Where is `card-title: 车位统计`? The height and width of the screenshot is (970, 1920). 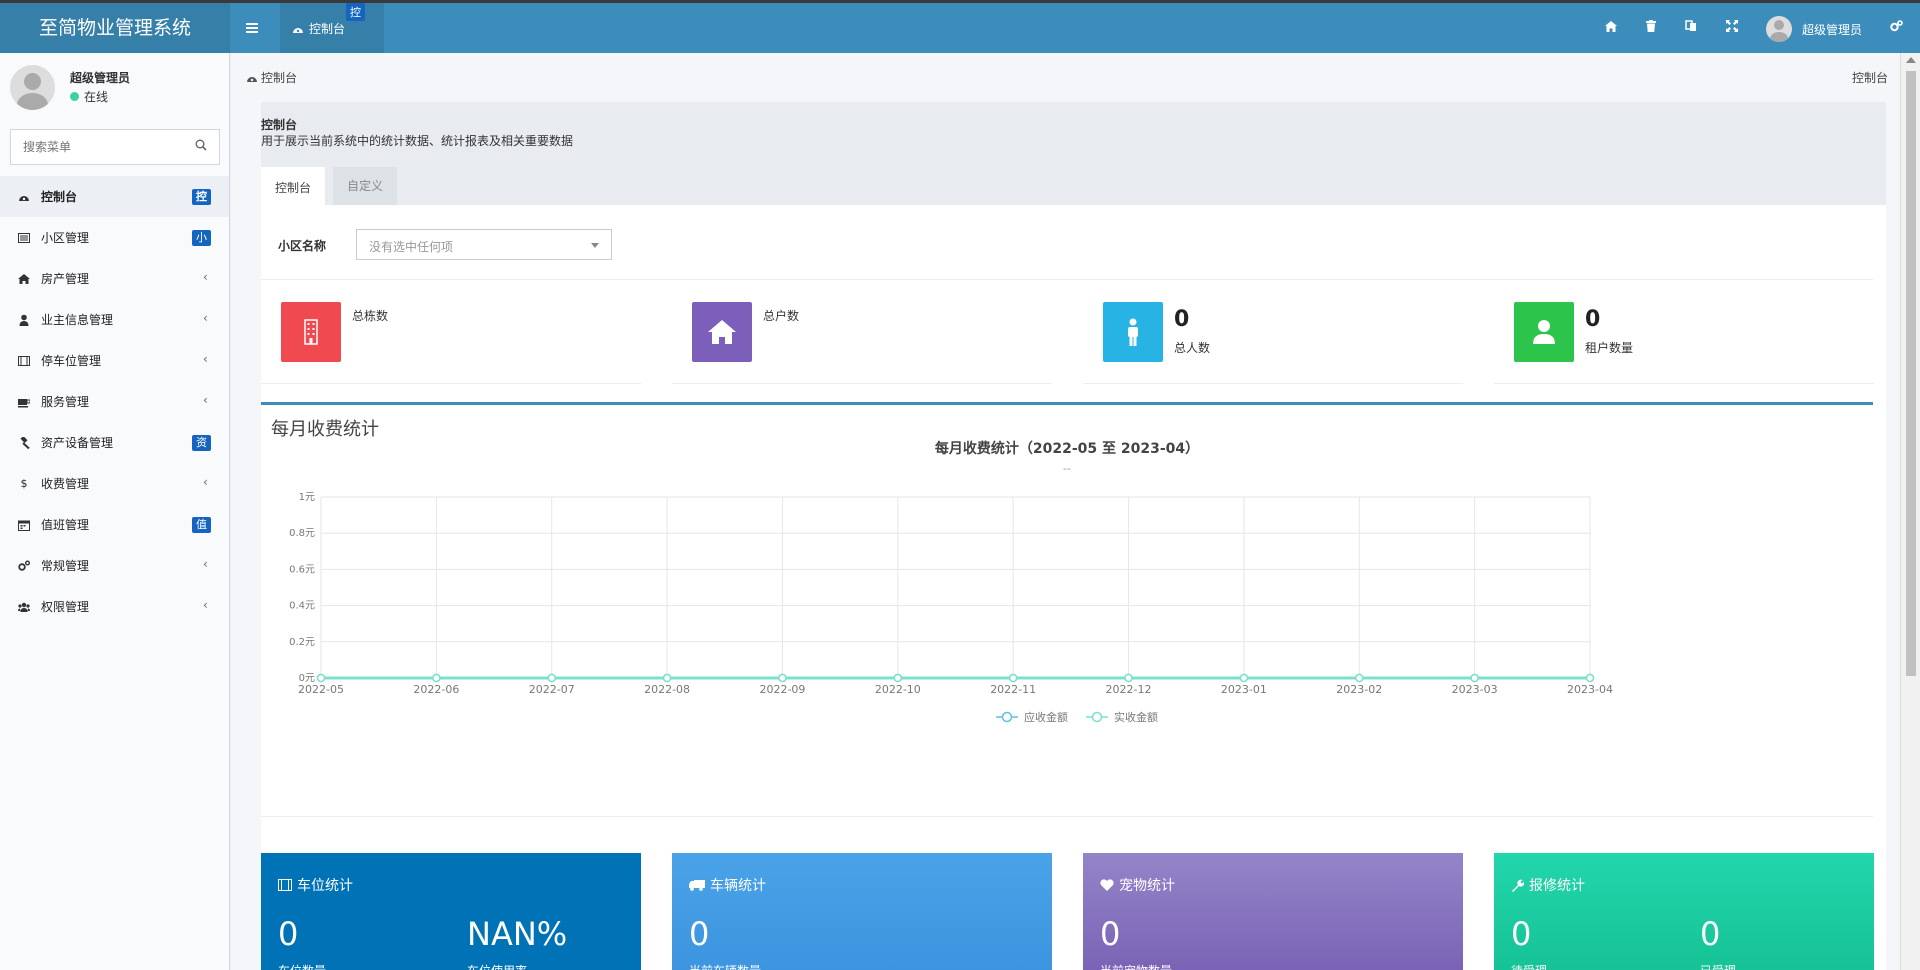 card-title: 车位统计 is located at coordinates (325, 886).